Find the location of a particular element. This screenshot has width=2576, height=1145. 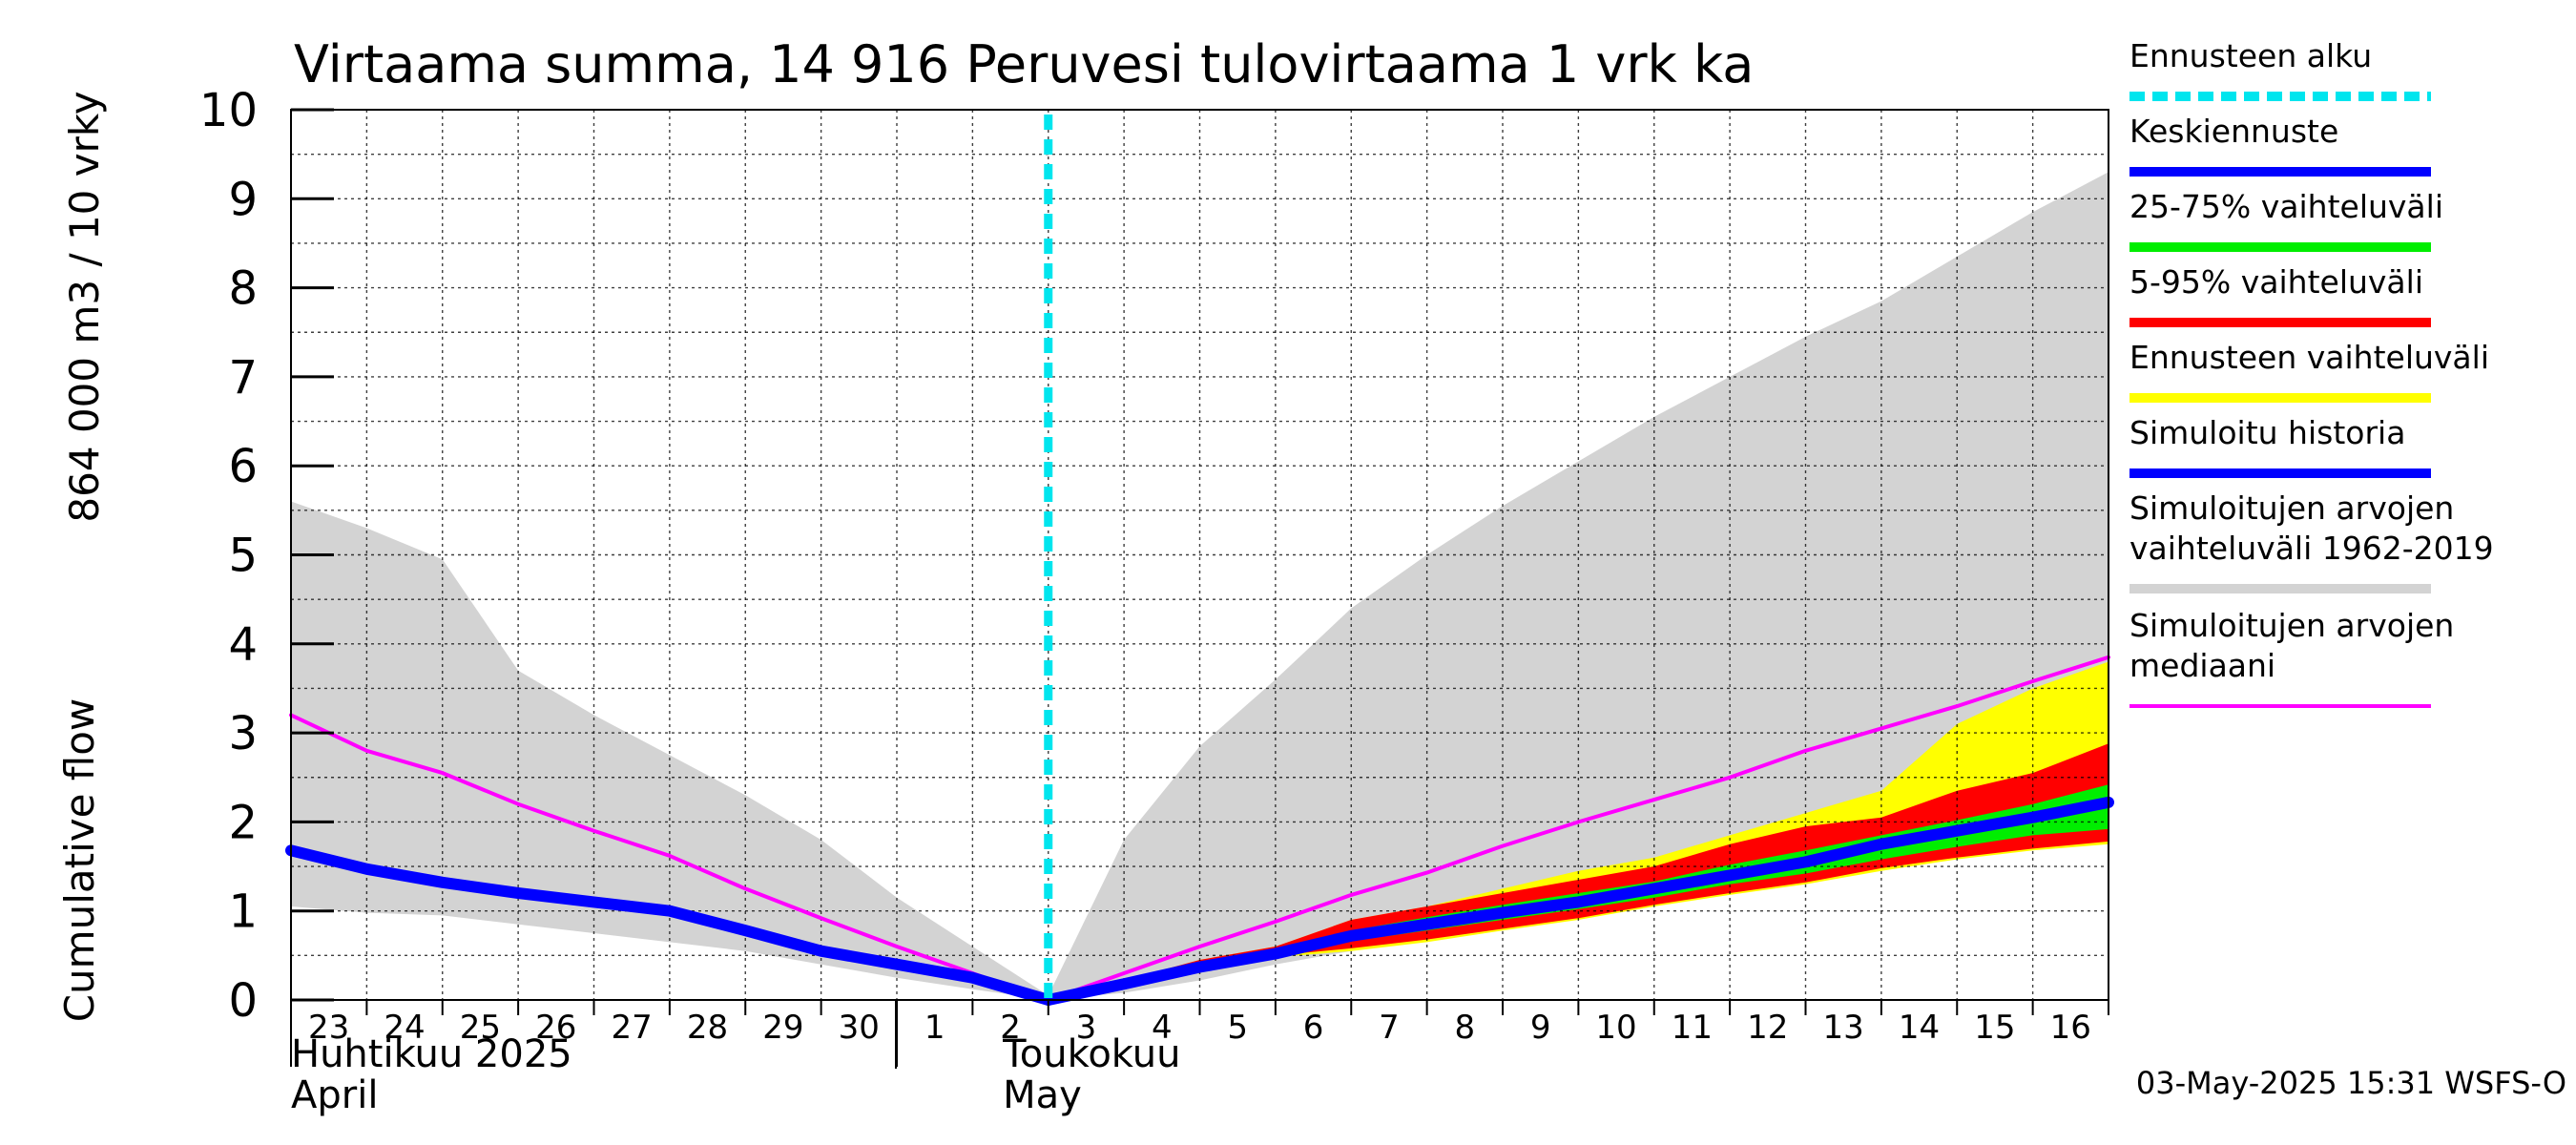

month-label: May is located at coordinates (1042, 1095).